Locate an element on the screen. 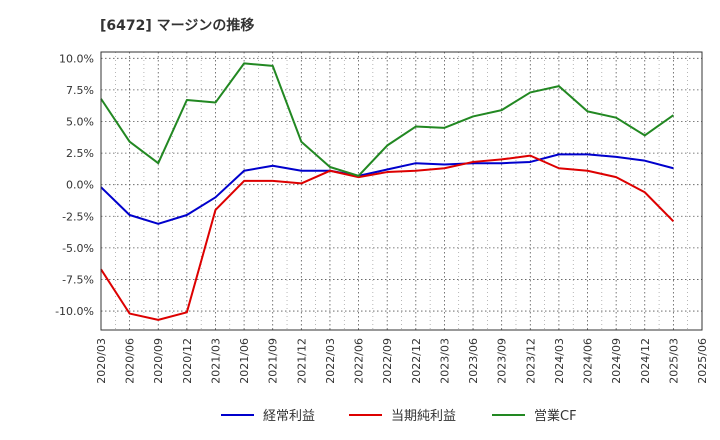 The width and height of the screenshot is (720, 440). x-tick-label: 2020/12 is located at coordinates (187, 361).